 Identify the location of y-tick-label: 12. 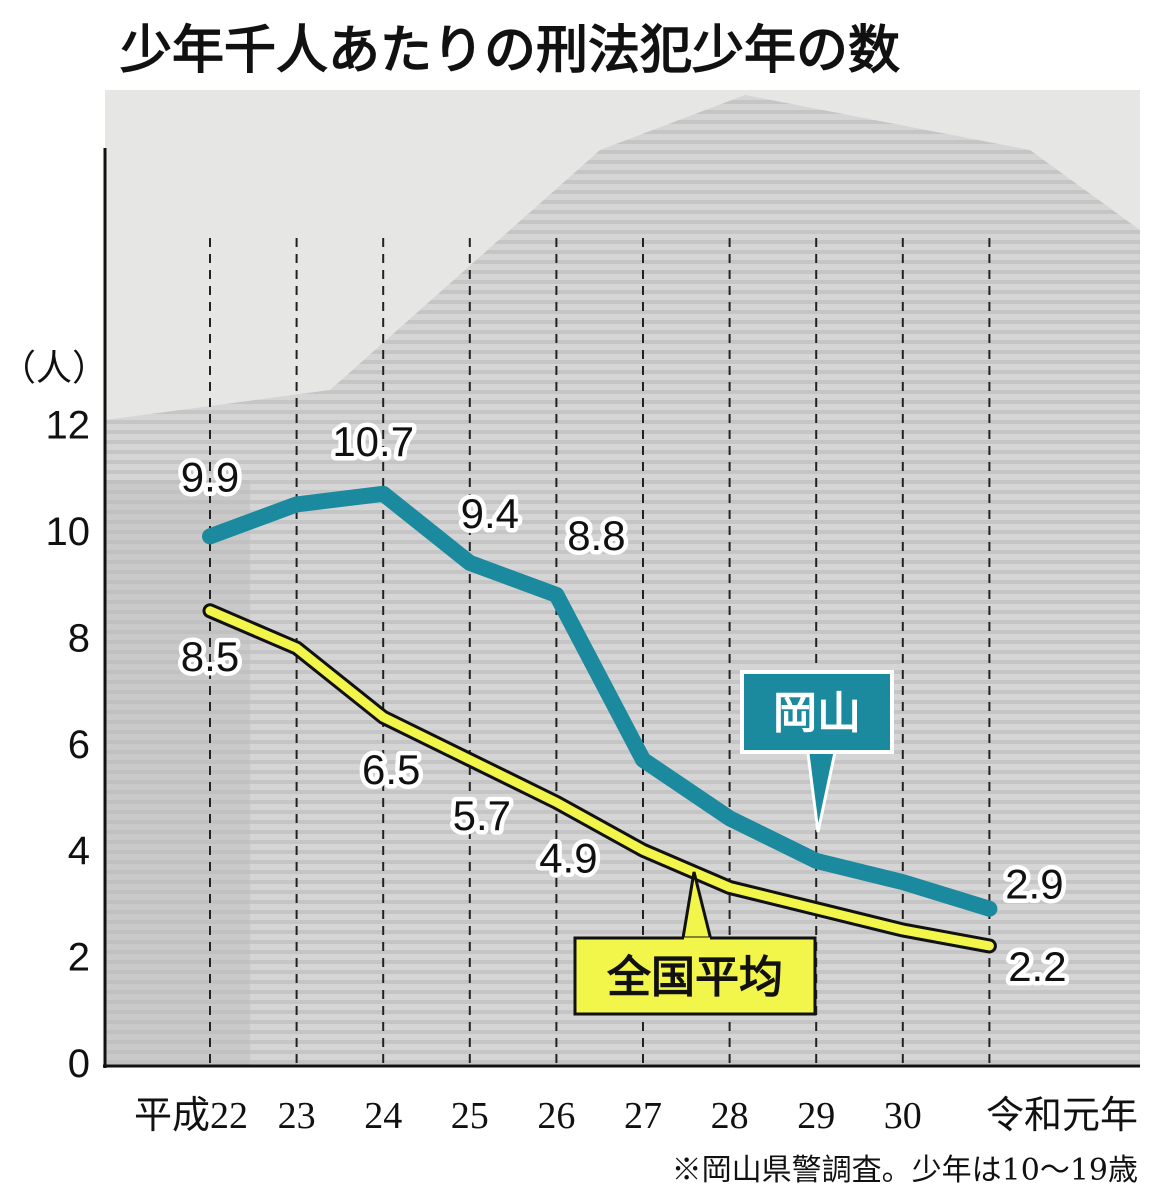
(68, 426).